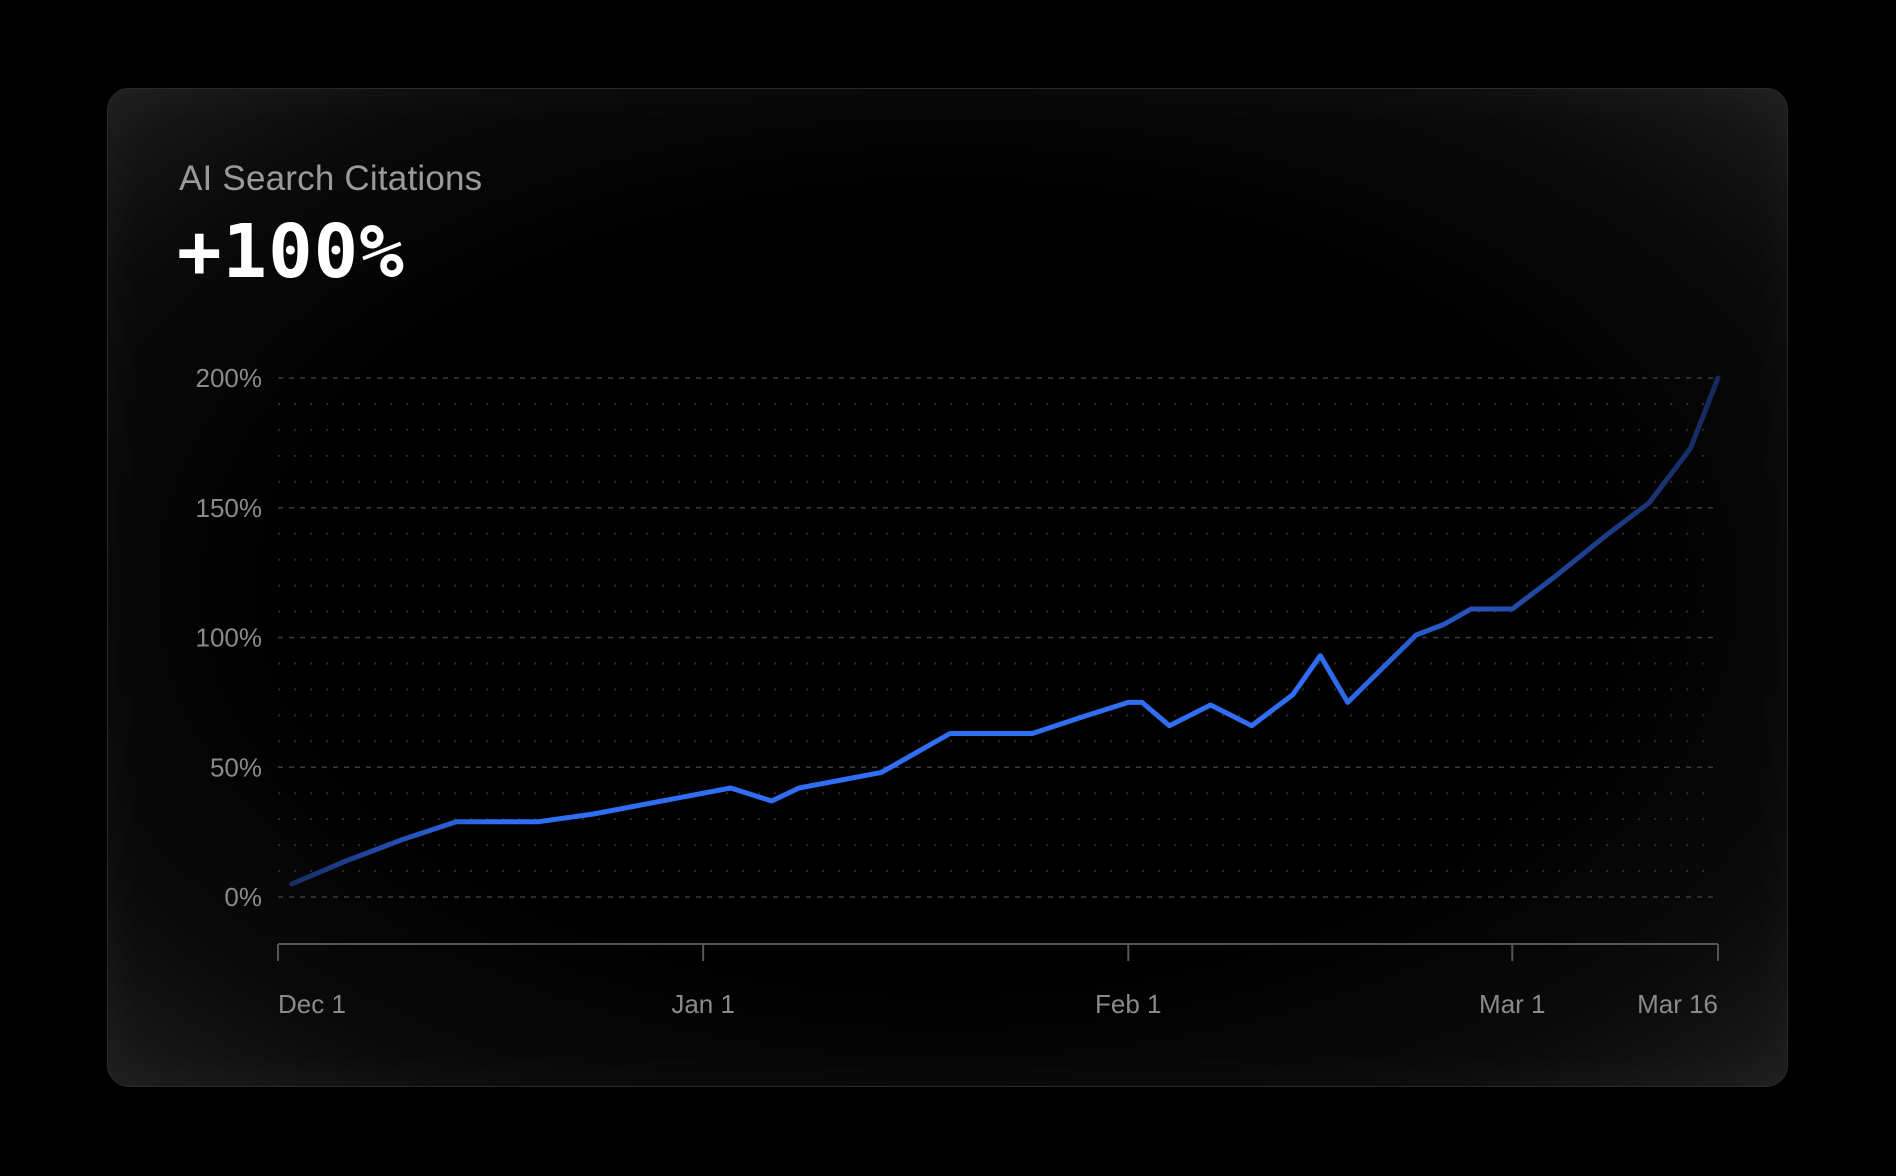  I want to click on x-tick-label: Jan 1, so click(703, 1004).